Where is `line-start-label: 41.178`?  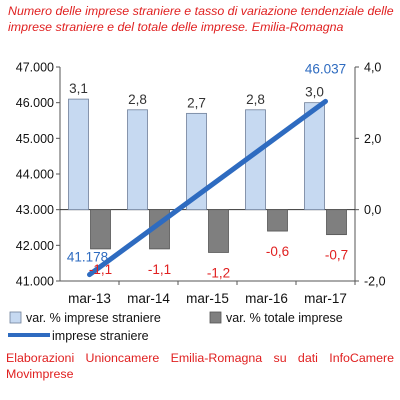 line-start-label: 41.178 is located at coordinates (87, 257).